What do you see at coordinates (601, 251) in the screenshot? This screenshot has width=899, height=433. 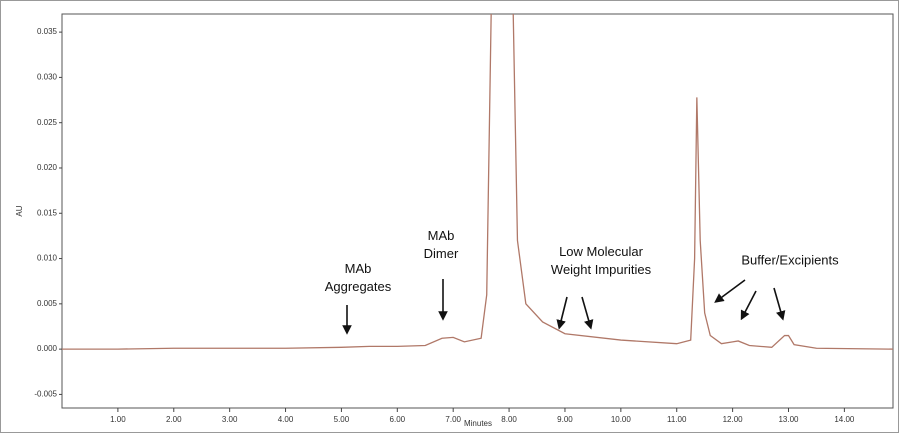 I see `annotation-line: Low Molecular` at bounding box center [601, 251].